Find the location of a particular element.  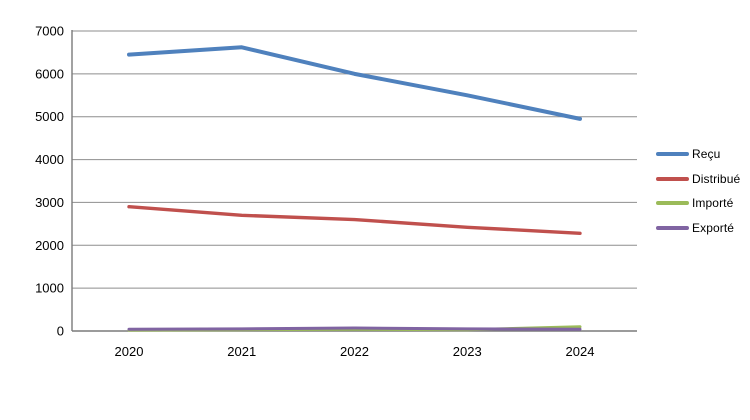

legend-label: Importé is located at coordinates (713, 203).